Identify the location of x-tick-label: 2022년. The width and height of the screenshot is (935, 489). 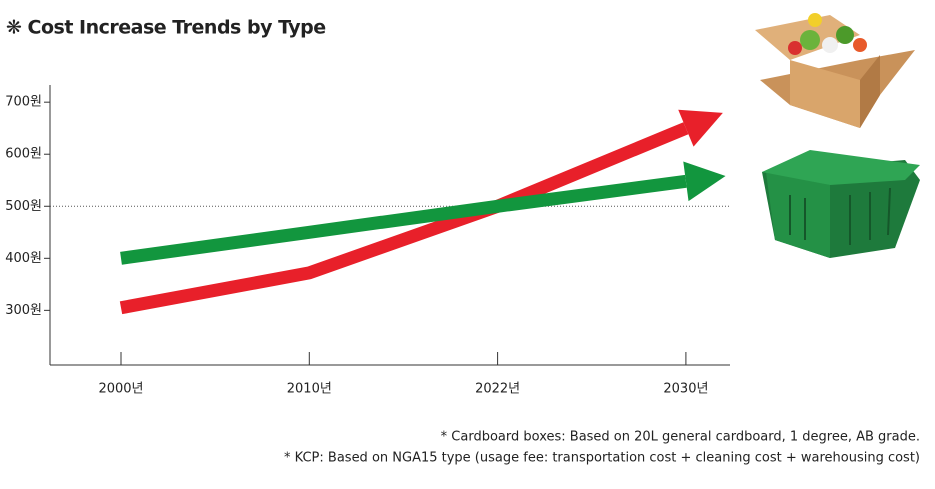
(497, 389).